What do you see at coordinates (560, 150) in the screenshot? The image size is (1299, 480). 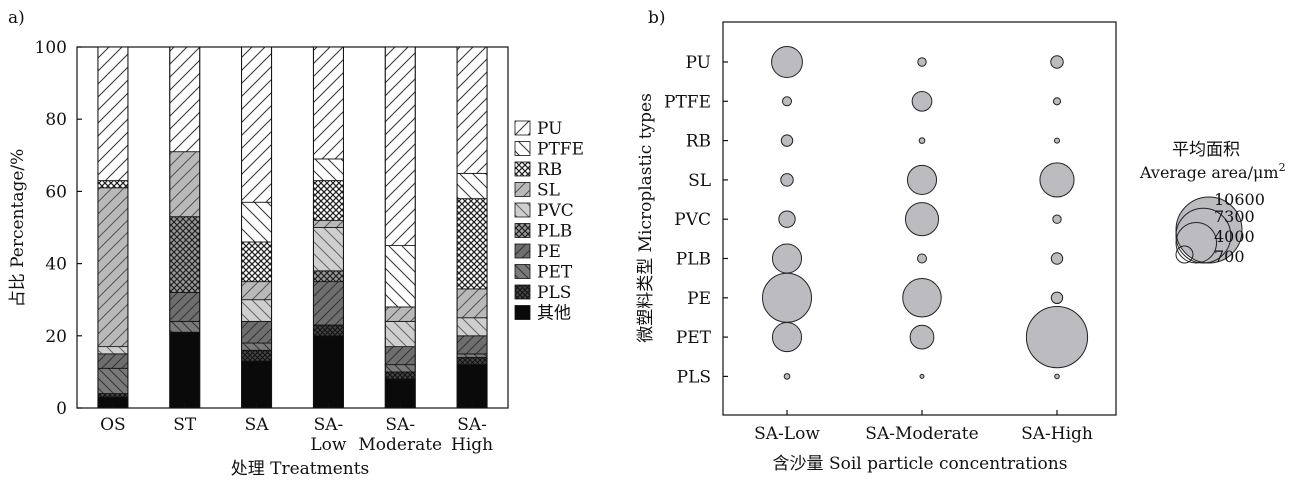 I see `legend-label: PTFE` at bounding box center [560, 150].